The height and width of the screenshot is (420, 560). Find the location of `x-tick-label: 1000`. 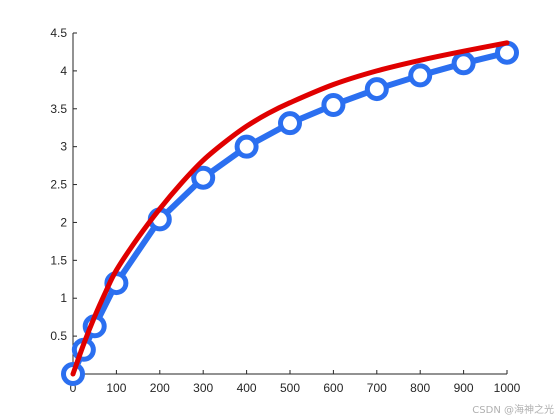

x-tick-label: 1000 is located at coordinates (507, 388).